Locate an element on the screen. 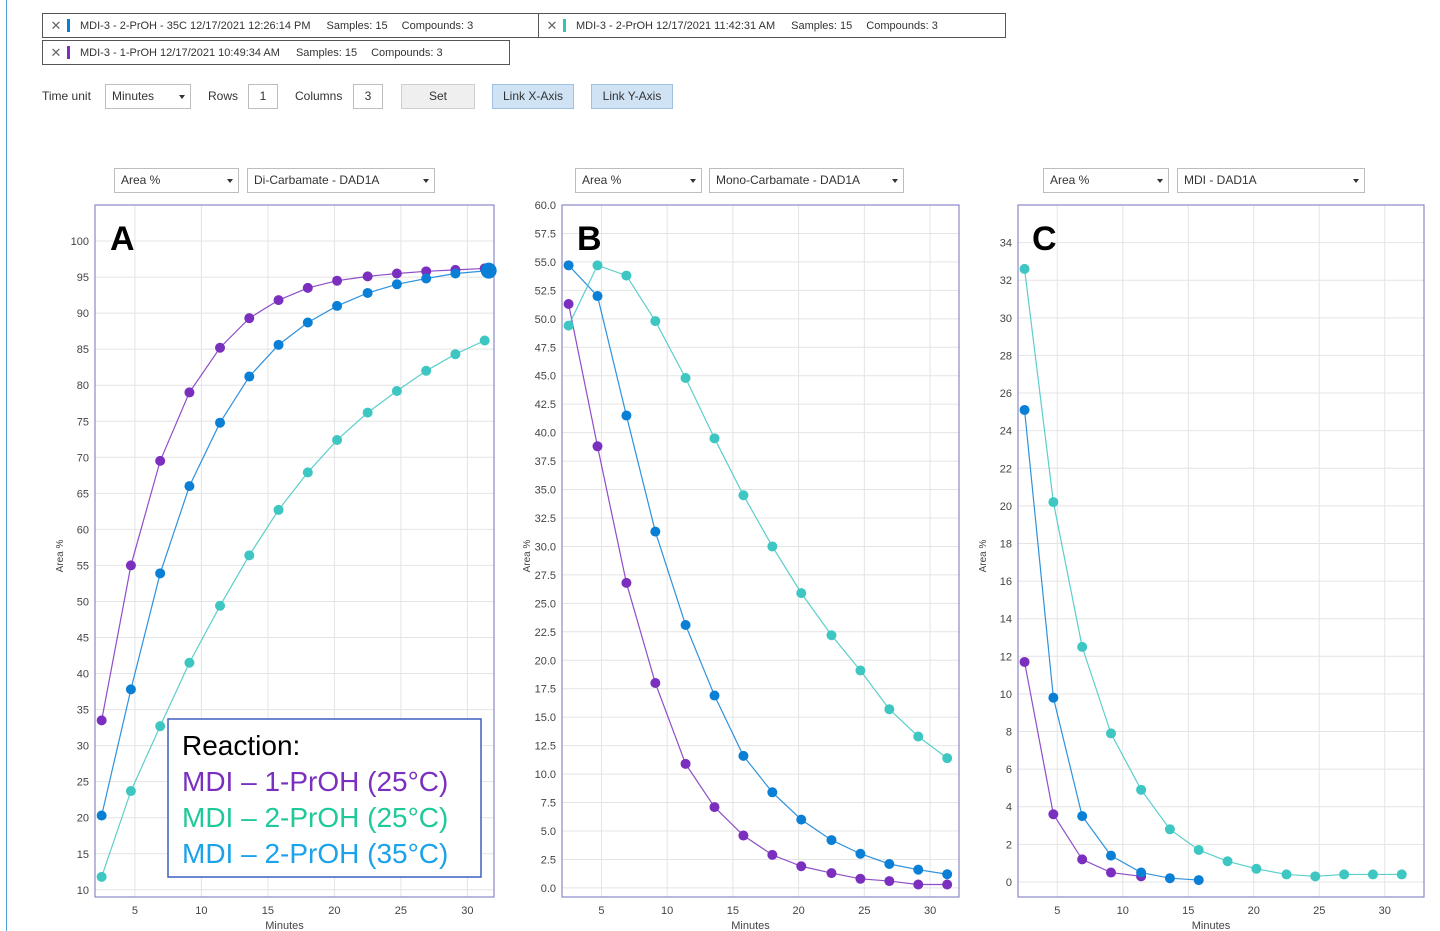 This screenshot has width=1440, height=931. y-tick-label: 16 is located at coordinates (1006, 582).